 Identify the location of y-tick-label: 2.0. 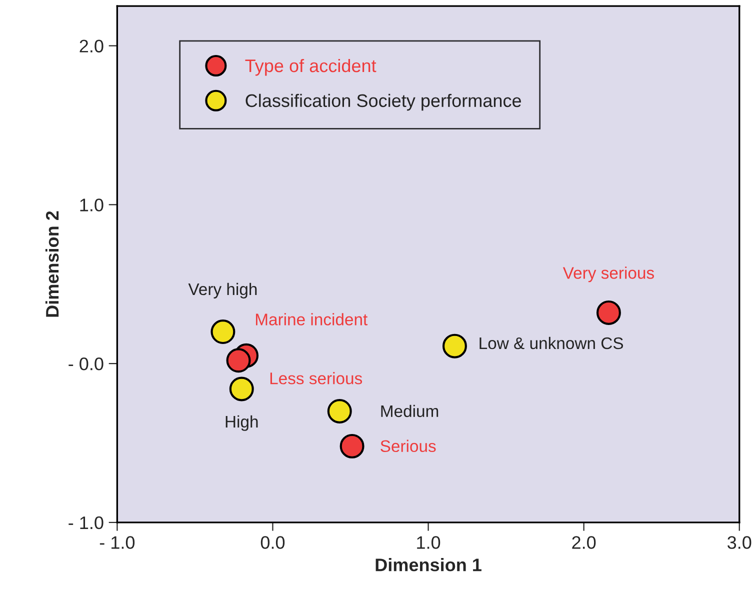
(92, 46).